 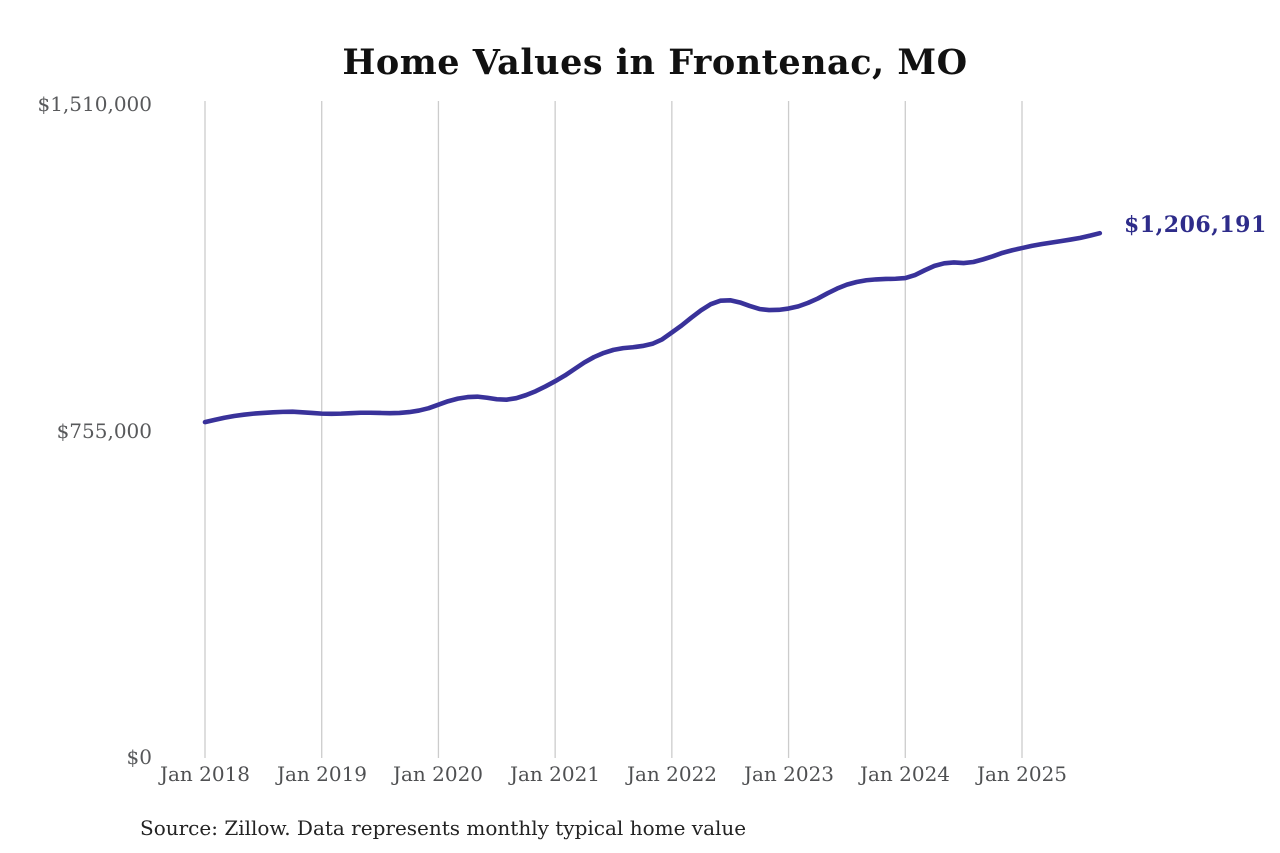 I want to click on x-axis-tick-2024: Jan 2024, so click(x=905, y=774).